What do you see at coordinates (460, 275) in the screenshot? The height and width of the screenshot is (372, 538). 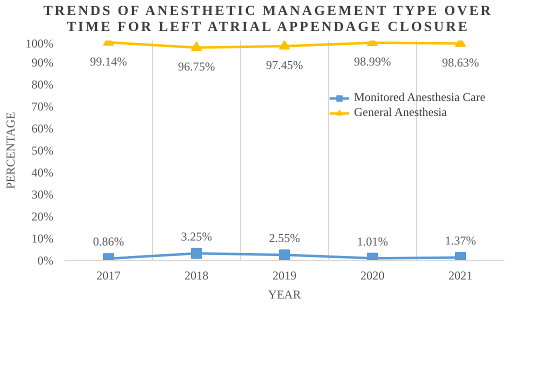 I see `x-tick-label: 2021` at bounding box center [460, 275].